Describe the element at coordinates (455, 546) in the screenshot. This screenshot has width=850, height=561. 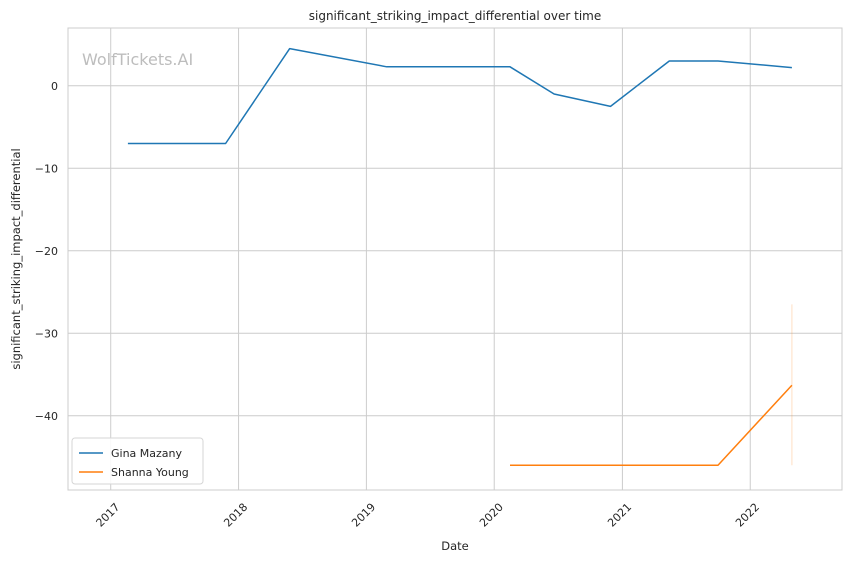
I see `x-axis-label: Date` at that location.